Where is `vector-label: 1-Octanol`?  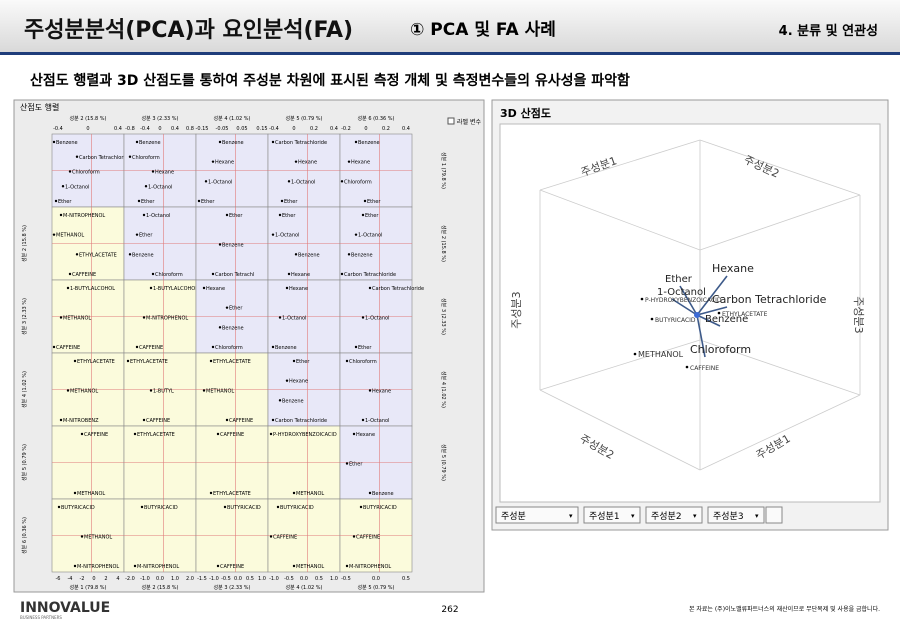 vector-label: 1-Octanol is located at coordinates (681, 292).